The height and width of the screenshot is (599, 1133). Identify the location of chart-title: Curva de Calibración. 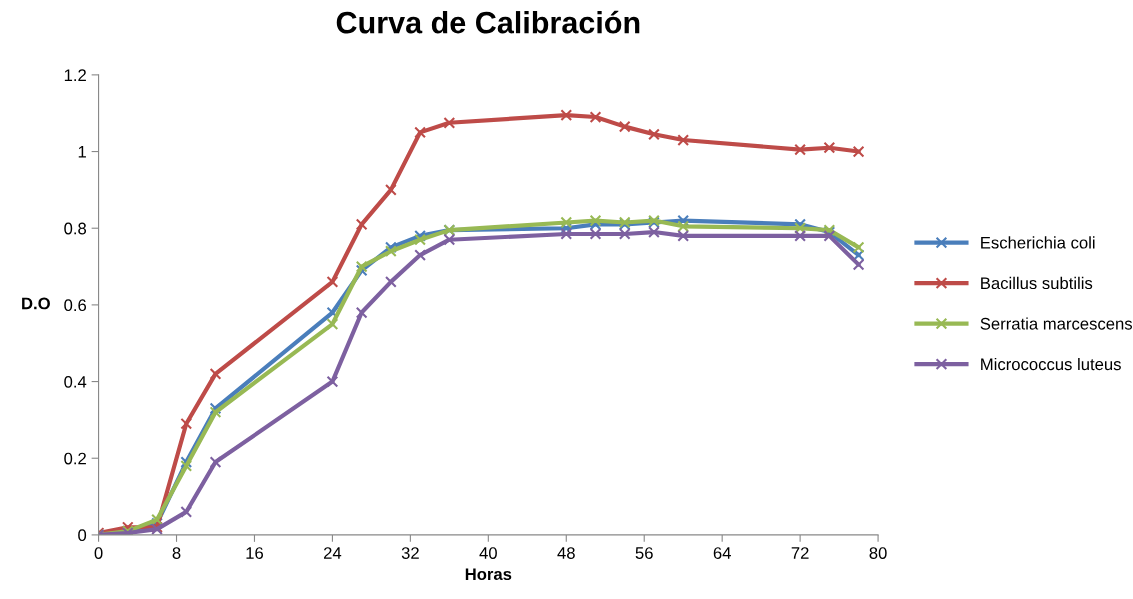
(488, 22).